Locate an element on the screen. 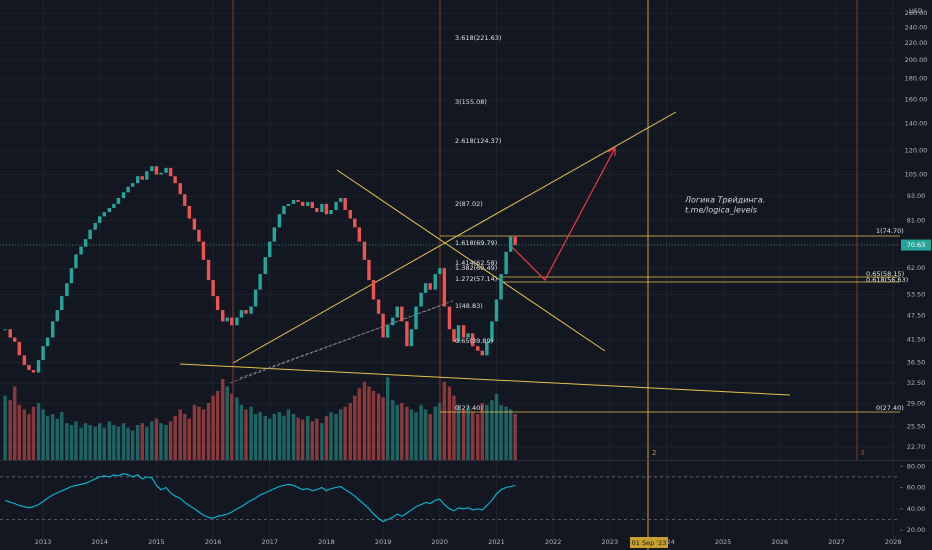 The height and width of the screenshot is (550, 932). currency-label: USD is located at coordinates (916, 11).